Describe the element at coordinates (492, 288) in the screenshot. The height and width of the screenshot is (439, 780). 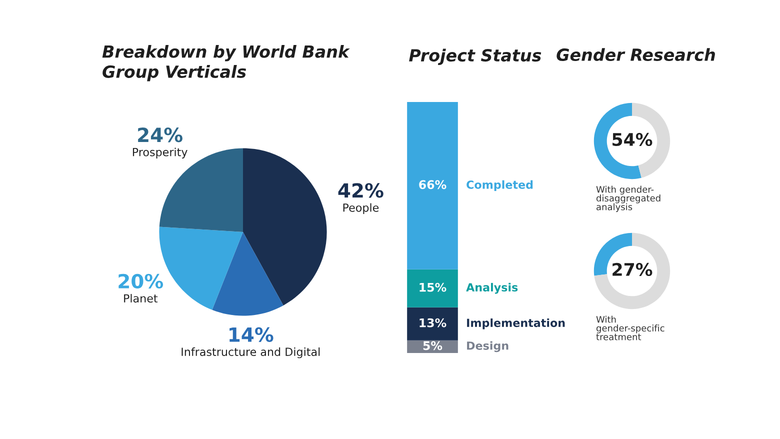
I see `series-label: Analysis` at that location.